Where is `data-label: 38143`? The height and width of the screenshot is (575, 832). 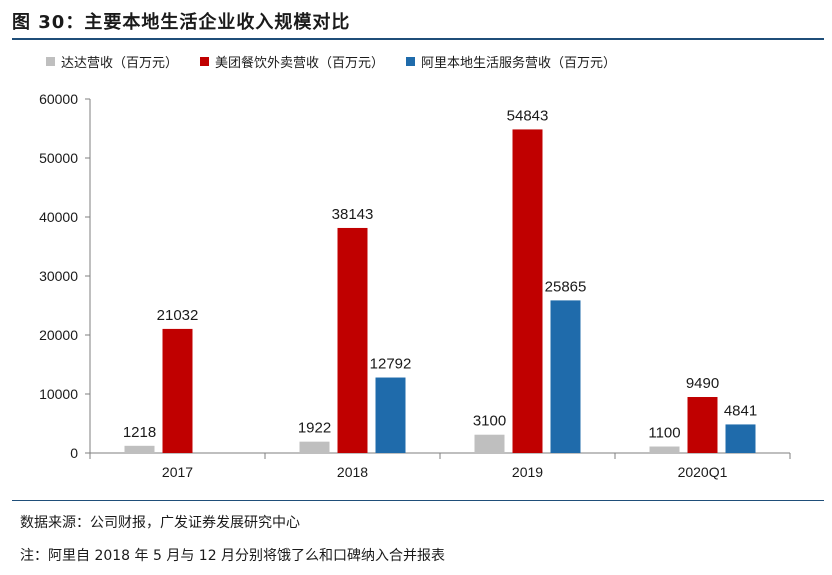
data-label: 38143 is located at coordinates (353, 214).